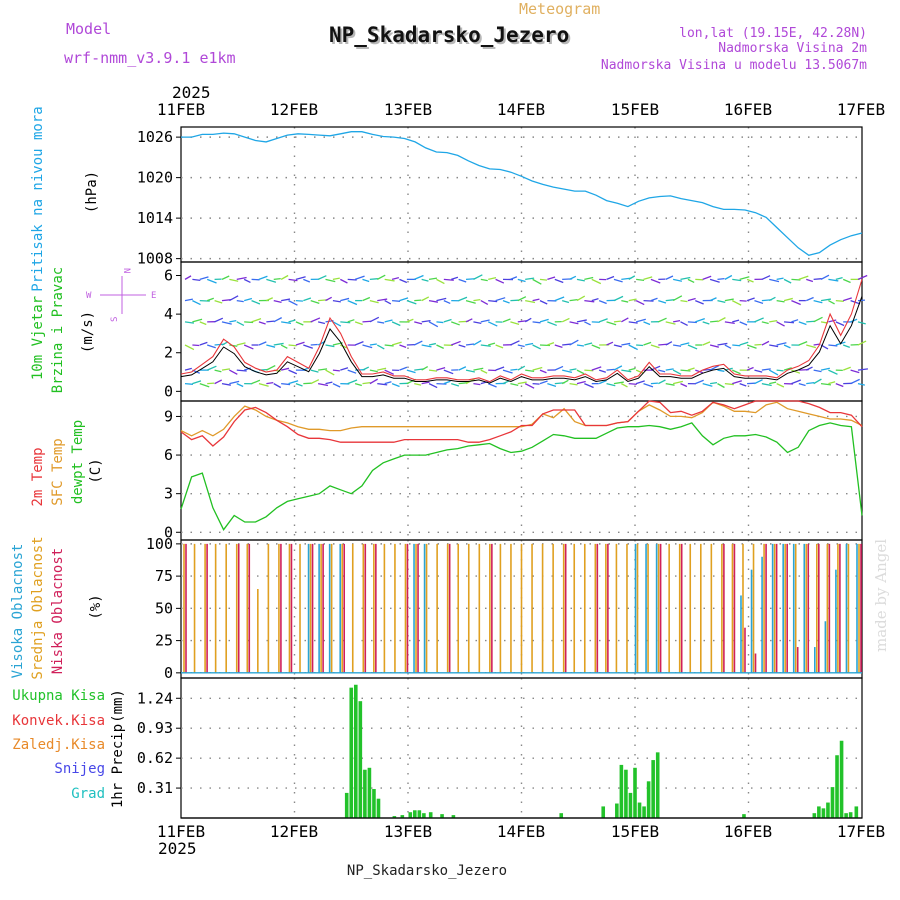 The image size is (900, 900). What do you see at coordinates (155, 218) in the screenshot?
I see `pressure-ytick-label: 1014` at bounding box center [155, 218].